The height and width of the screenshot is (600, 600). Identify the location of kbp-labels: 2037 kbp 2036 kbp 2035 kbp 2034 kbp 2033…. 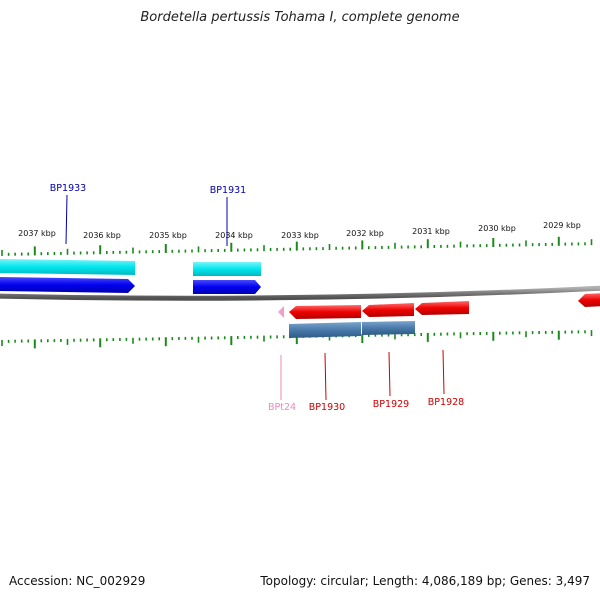
(299, 230).